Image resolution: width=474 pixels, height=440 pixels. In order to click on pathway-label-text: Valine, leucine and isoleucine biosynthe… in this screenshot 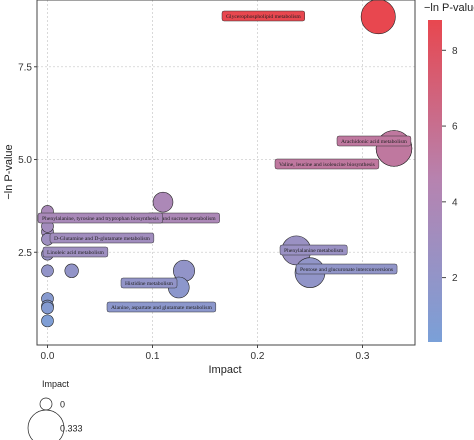, I will do `click(327, 165)`.